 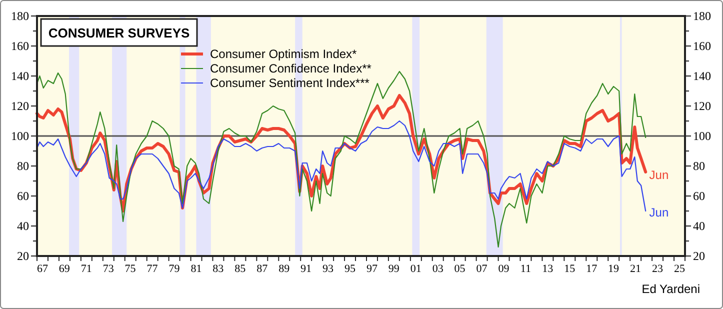 I want to click on x-tick-label: 13, so click(x=548, y=269).